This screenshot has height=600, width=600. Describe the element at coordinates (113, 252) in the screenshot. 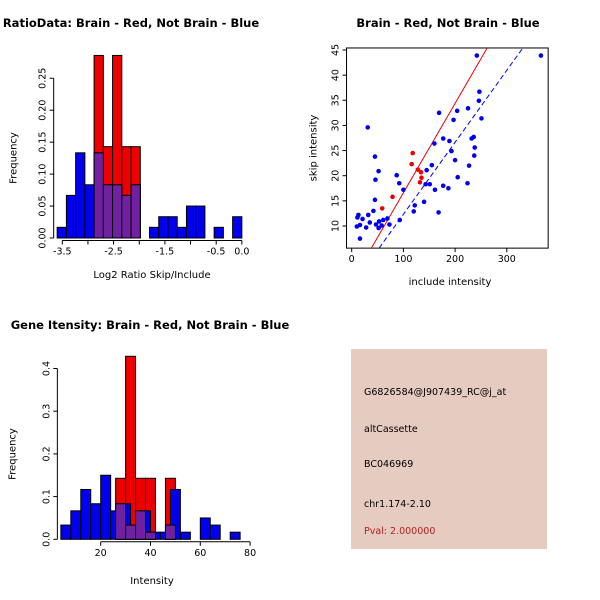

I see `x-tick-label: -2.5` at that location.